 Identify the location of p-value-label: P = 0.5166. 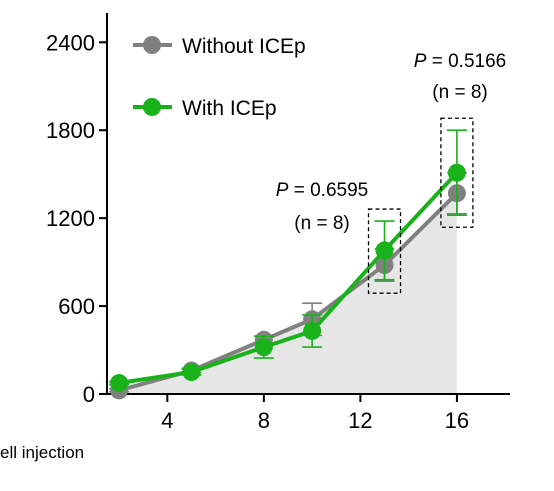
(460, 61).